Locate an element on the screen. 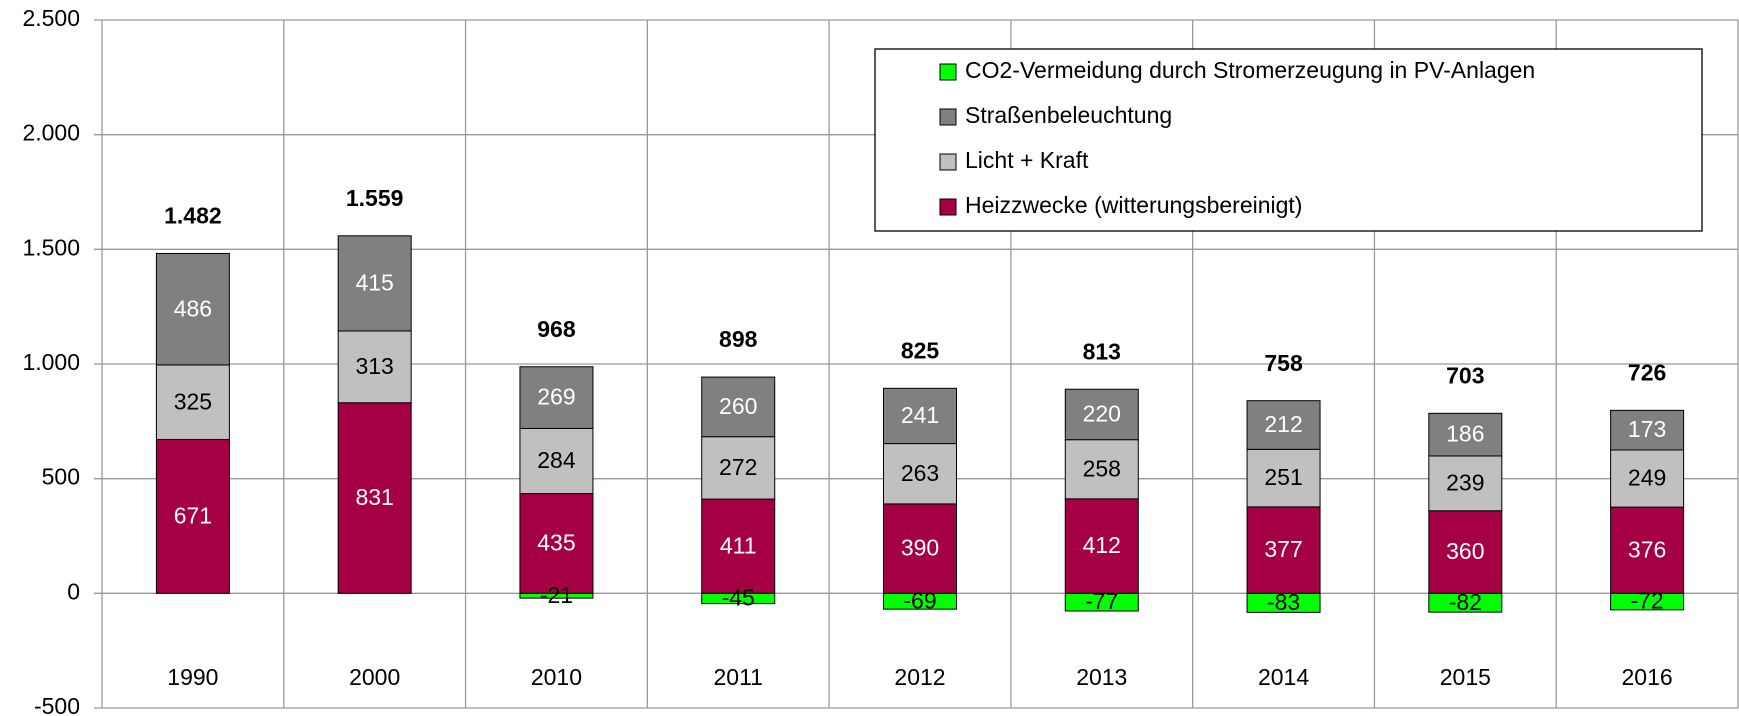 The width and height of the screenshot is (1739, 716). value-label: 360 is located at coordinates (1465, 551).